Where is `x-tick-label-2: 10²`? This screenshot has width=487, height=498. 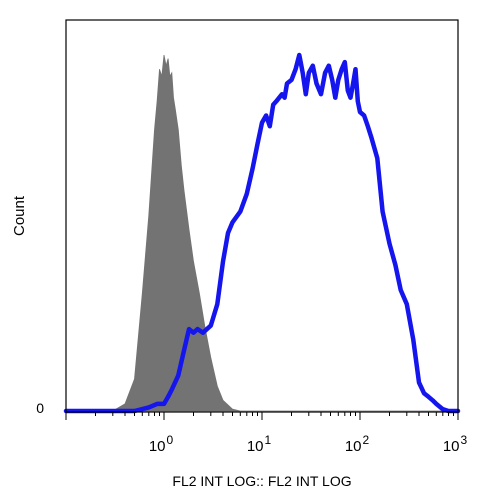 x-tick-label-2: 10² is located at coordinates (357, 444).